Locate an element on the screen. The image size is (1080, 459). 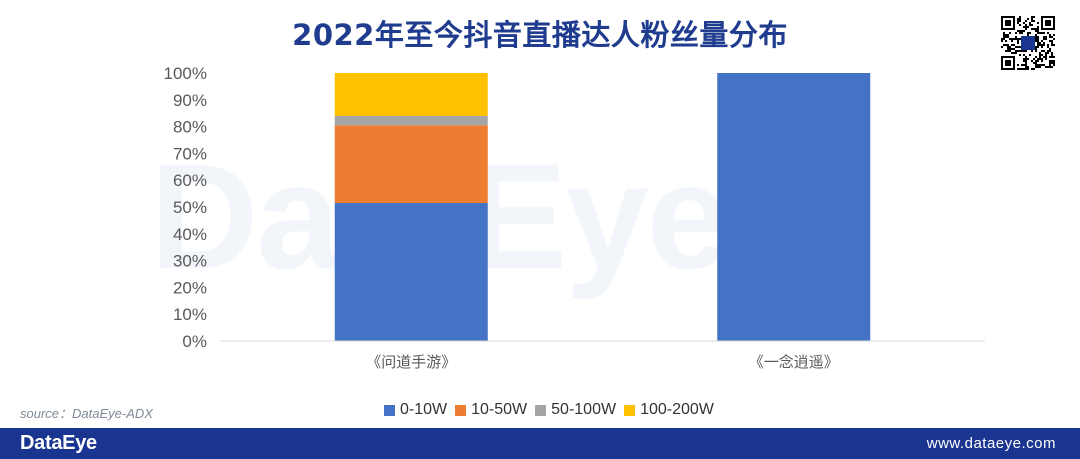
x-category-label: 《问道手游》 is located at coordinates (411, 362).